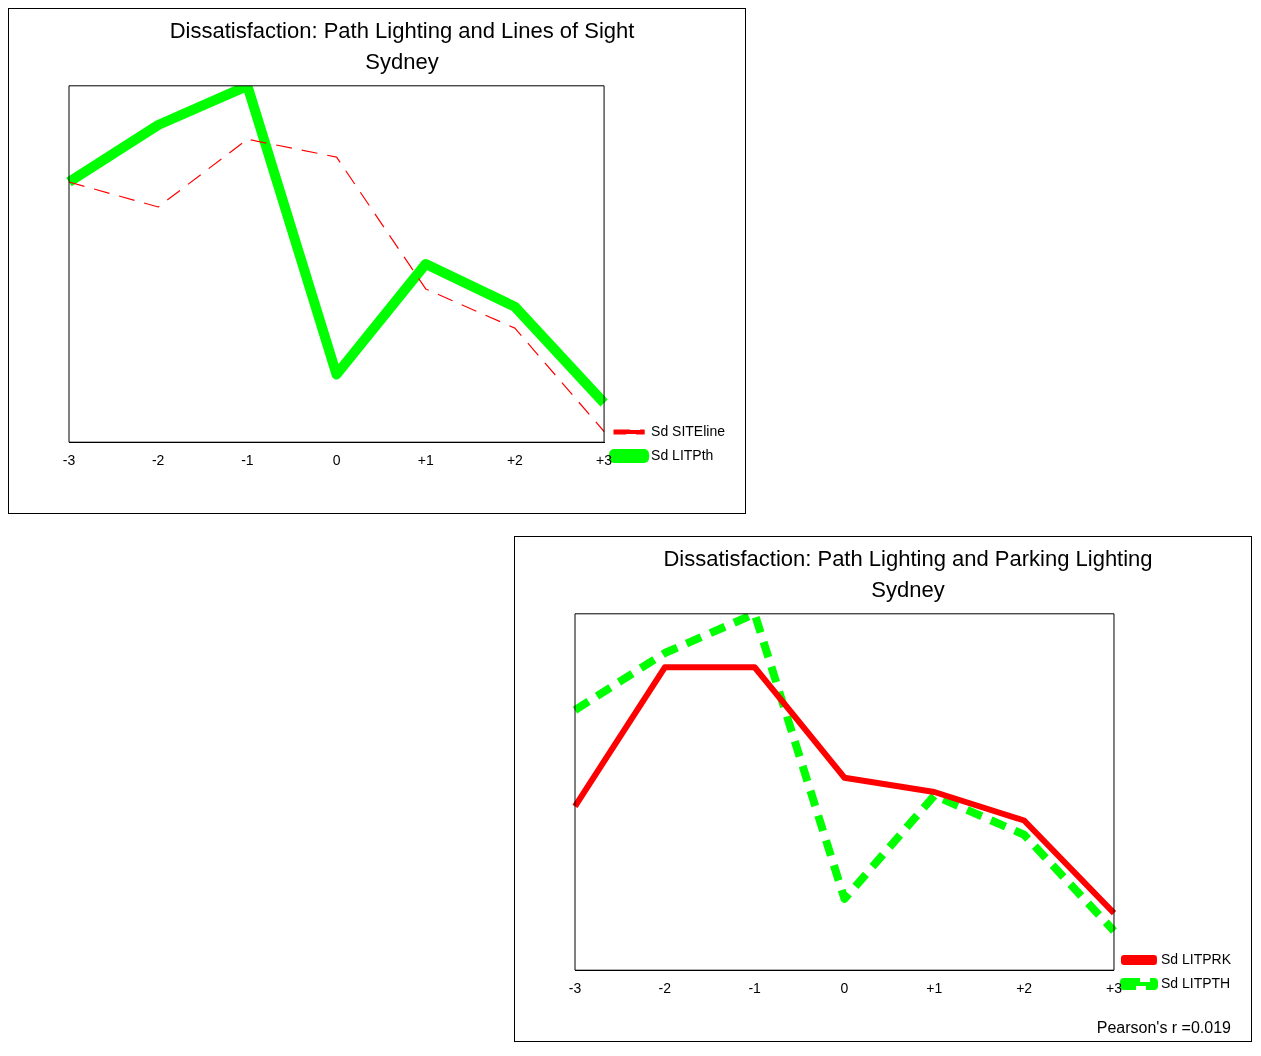 Image resolution: width=1261 pixels, height=1056 pixels. What do you see at coordinates (402, 31) in the screenshot?
I see `chart-title: Dissatisfaction: Path Lighting and Lines of Sight` at bounding box center [402, 31].